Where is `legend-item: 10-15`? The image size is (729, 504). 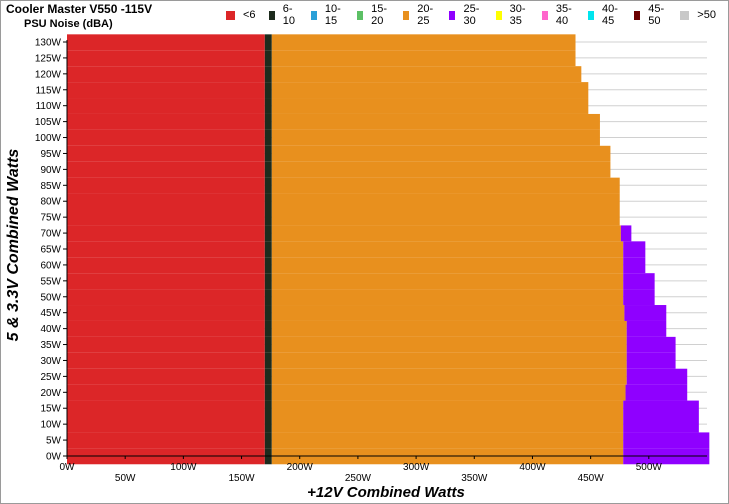
legend-item: 10-15 is located at coordinates (327, 15).